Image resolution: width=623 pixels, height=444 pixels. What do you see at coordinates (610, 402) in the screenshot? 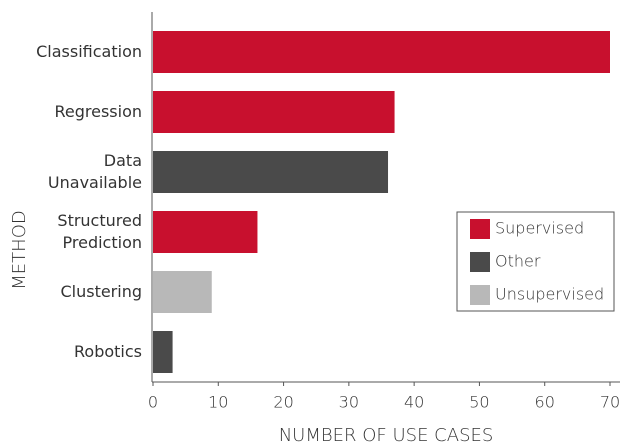
I see `x-tick-label: 70` at bounding box center [610, 402].